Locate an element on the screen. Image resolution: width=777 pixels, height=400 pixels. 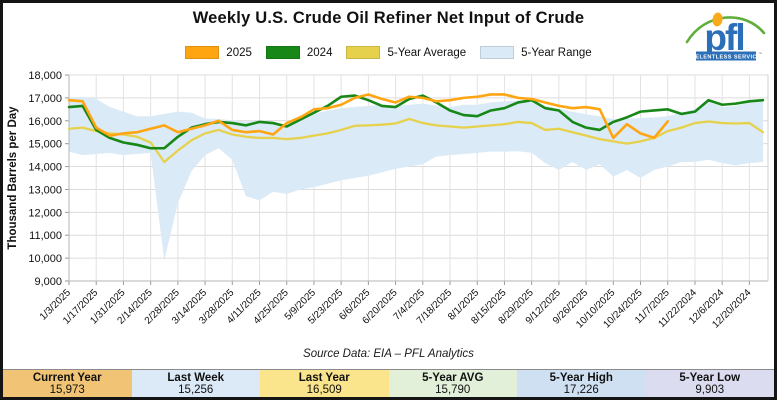
y-tick-label: 12,000 is located at coordinates (45, 213).